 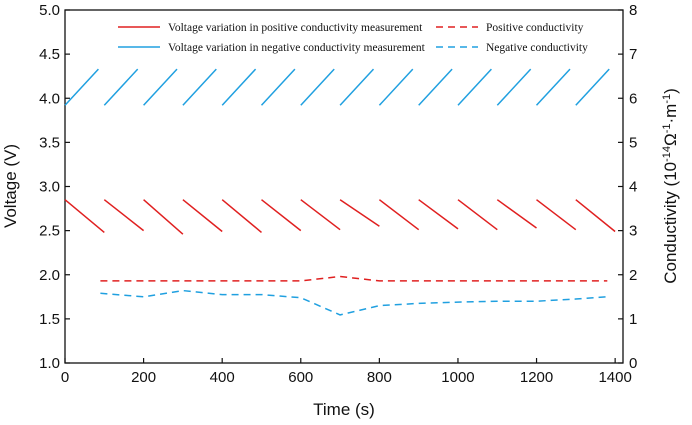 What do you see at coordinates (633, 142) in the screenshot?
I see `y-right-tick-label: 5` at bounding box center [633, 142].